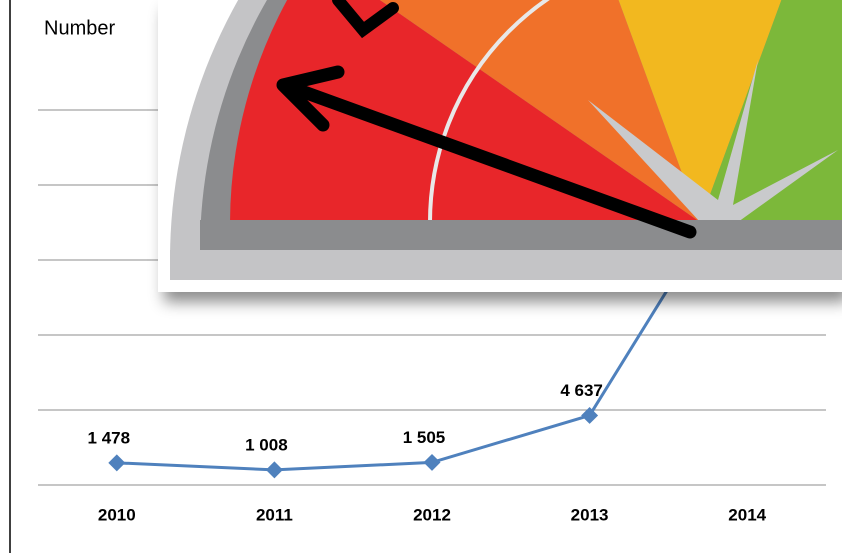 The image size is (842, 553). What do you see at coordinates (274, 514) in the screenshot?
I see `x-tick-label: 2011` at bounding box center [274, 514].